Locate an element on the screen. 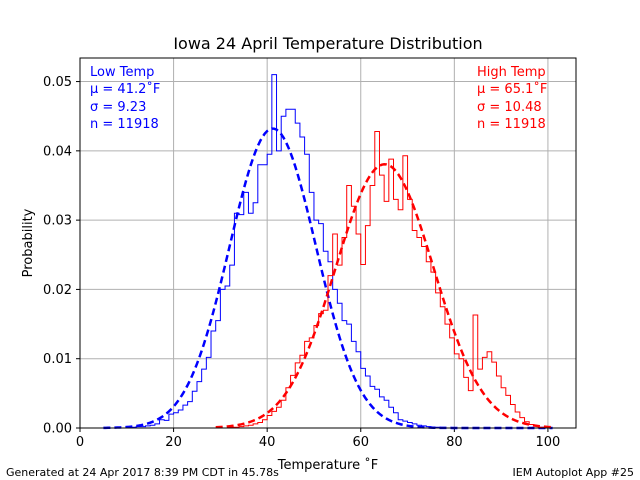  x-axis-label: Temperature ˚F is located at coordinates (327, 465).